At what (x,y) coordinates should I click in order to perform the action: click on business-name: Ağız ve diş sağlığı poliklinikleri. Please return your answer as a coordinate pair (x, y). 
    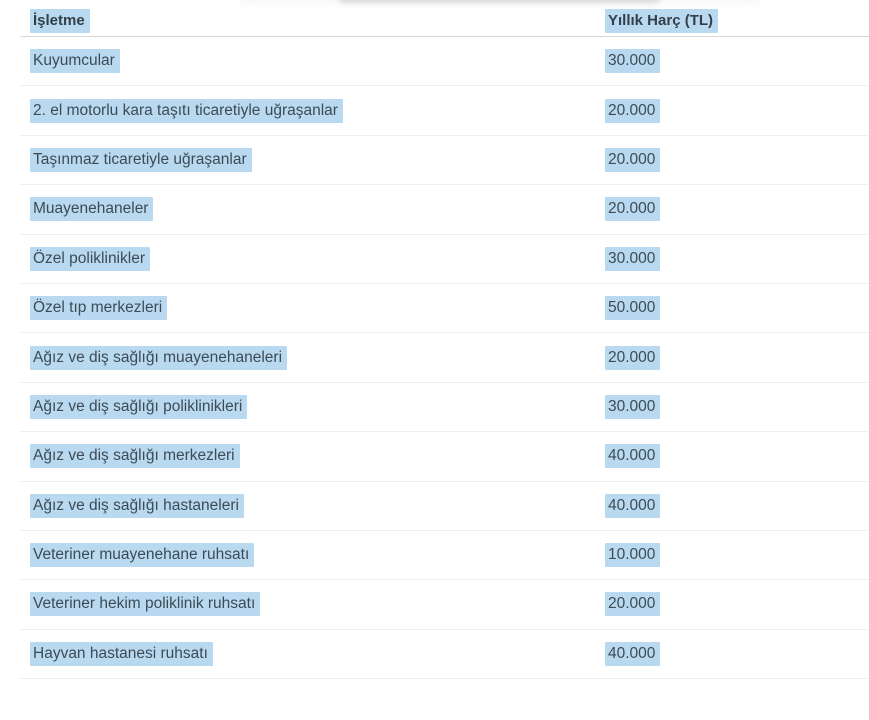
    Looking at the image, I should click on (139, 406).